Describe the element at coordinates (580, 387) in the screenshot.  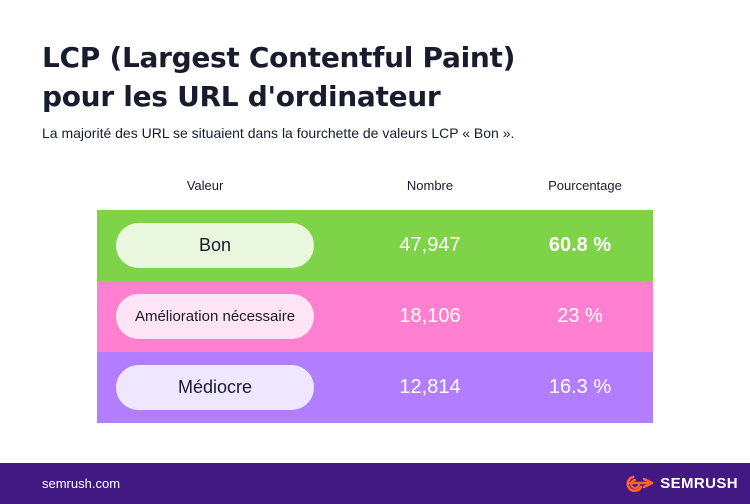
I see `pourcentage-cell: 16.3 %` at that location.